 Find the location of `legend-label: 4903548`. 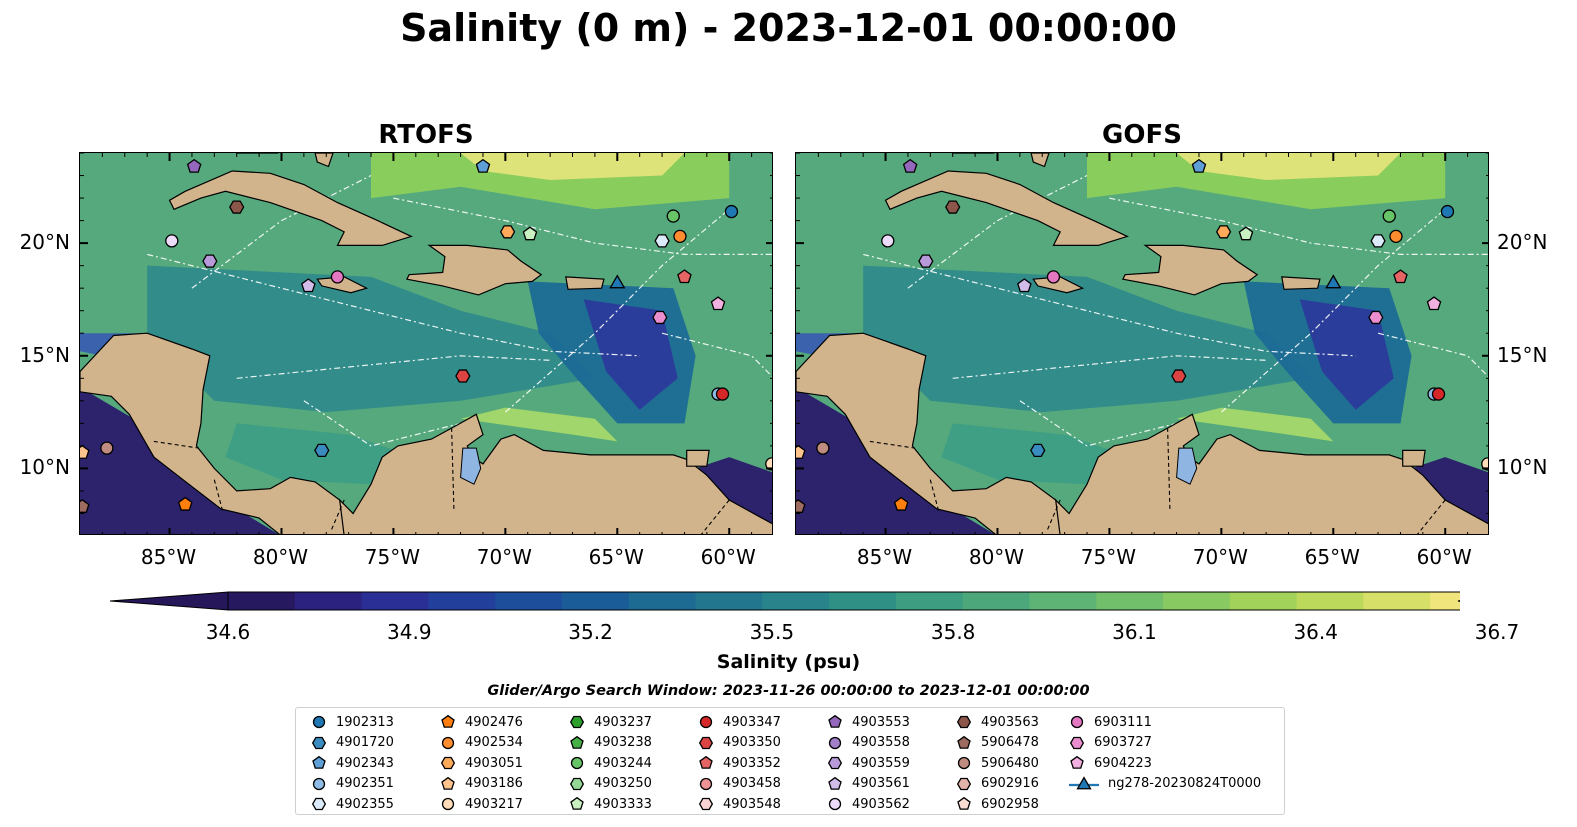

legend-label: 4903548 is located at coordinates (752, 804).